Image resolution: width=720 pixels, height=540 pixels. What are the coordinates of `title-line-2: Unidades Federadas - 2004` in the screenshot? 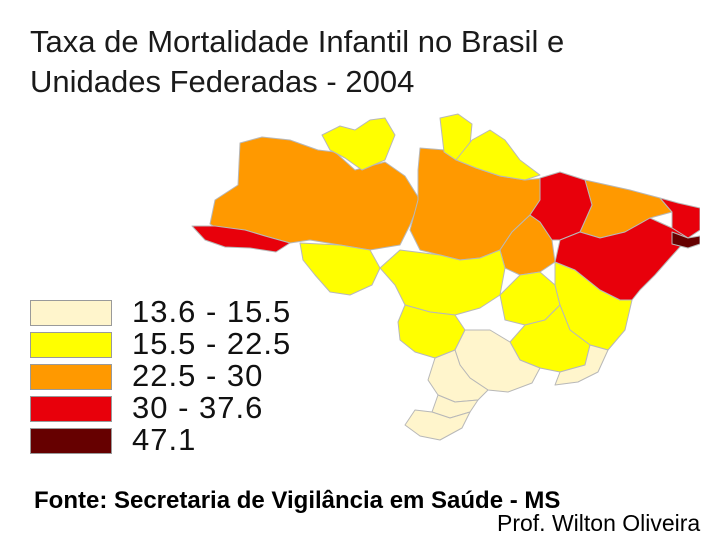 It's located at (222, 81).